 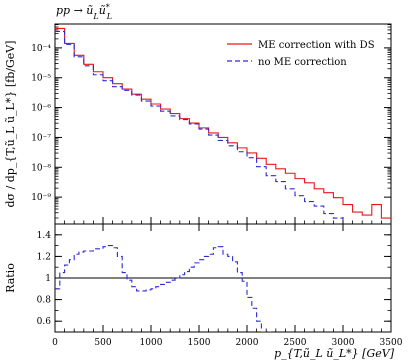 I want to click on main-y-tick-label: 10⁻⁵, so click(x=41, y=79).